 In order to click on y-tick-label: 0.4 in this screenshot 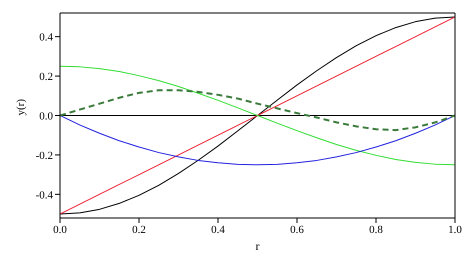, I will do `click(46, 38)`.